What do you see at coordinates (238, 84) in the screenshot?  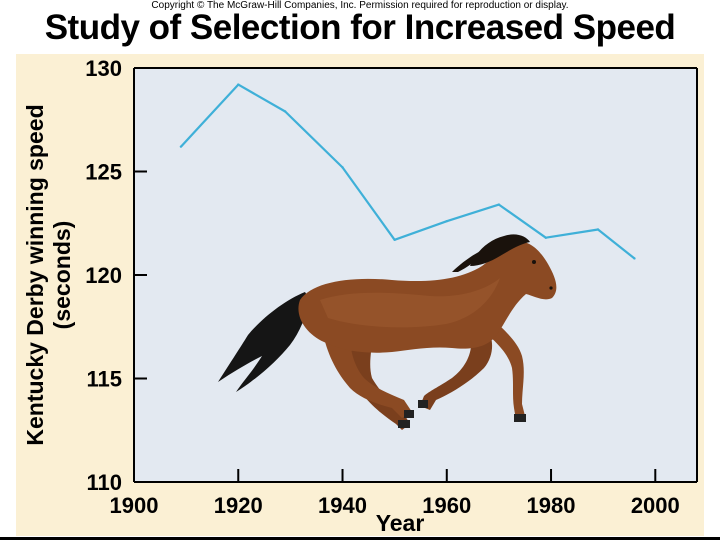 I see `data-point-1920` at bounding box center [238, 84].